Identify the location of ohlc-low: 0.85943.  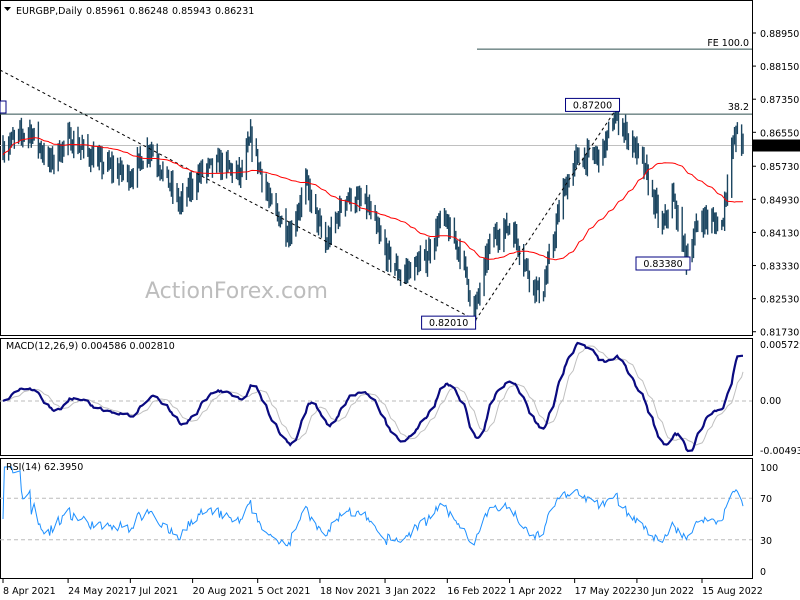
(191, 11).